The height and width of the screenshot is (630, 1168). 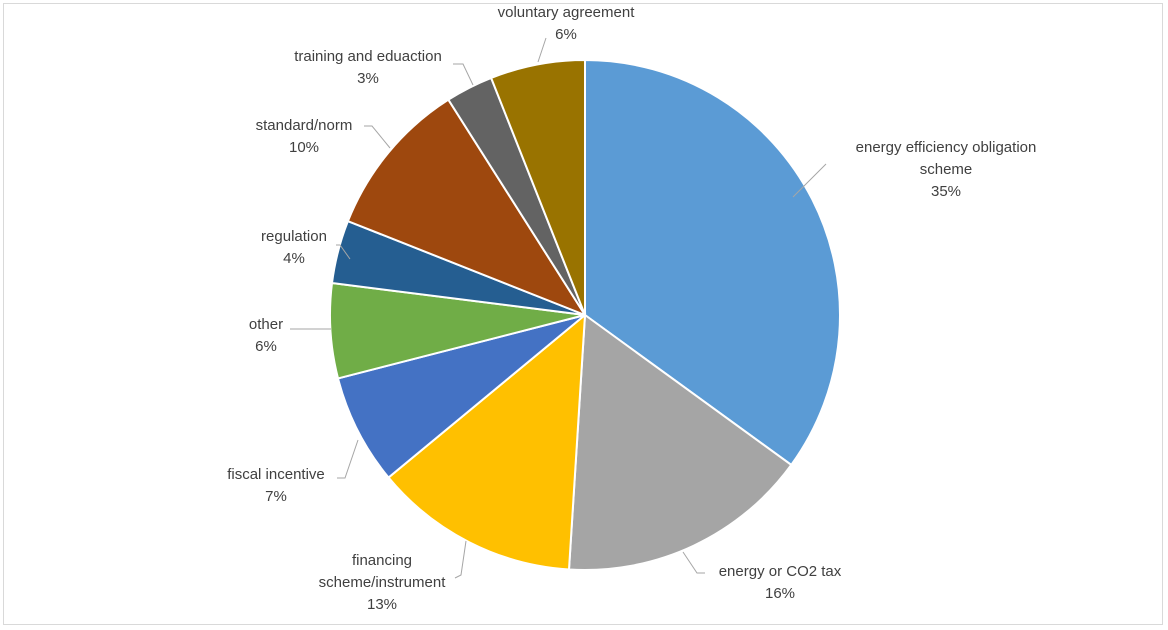 I want to click on slice-label-3: fiscal incentive 7%, so click(x=276, y=485).